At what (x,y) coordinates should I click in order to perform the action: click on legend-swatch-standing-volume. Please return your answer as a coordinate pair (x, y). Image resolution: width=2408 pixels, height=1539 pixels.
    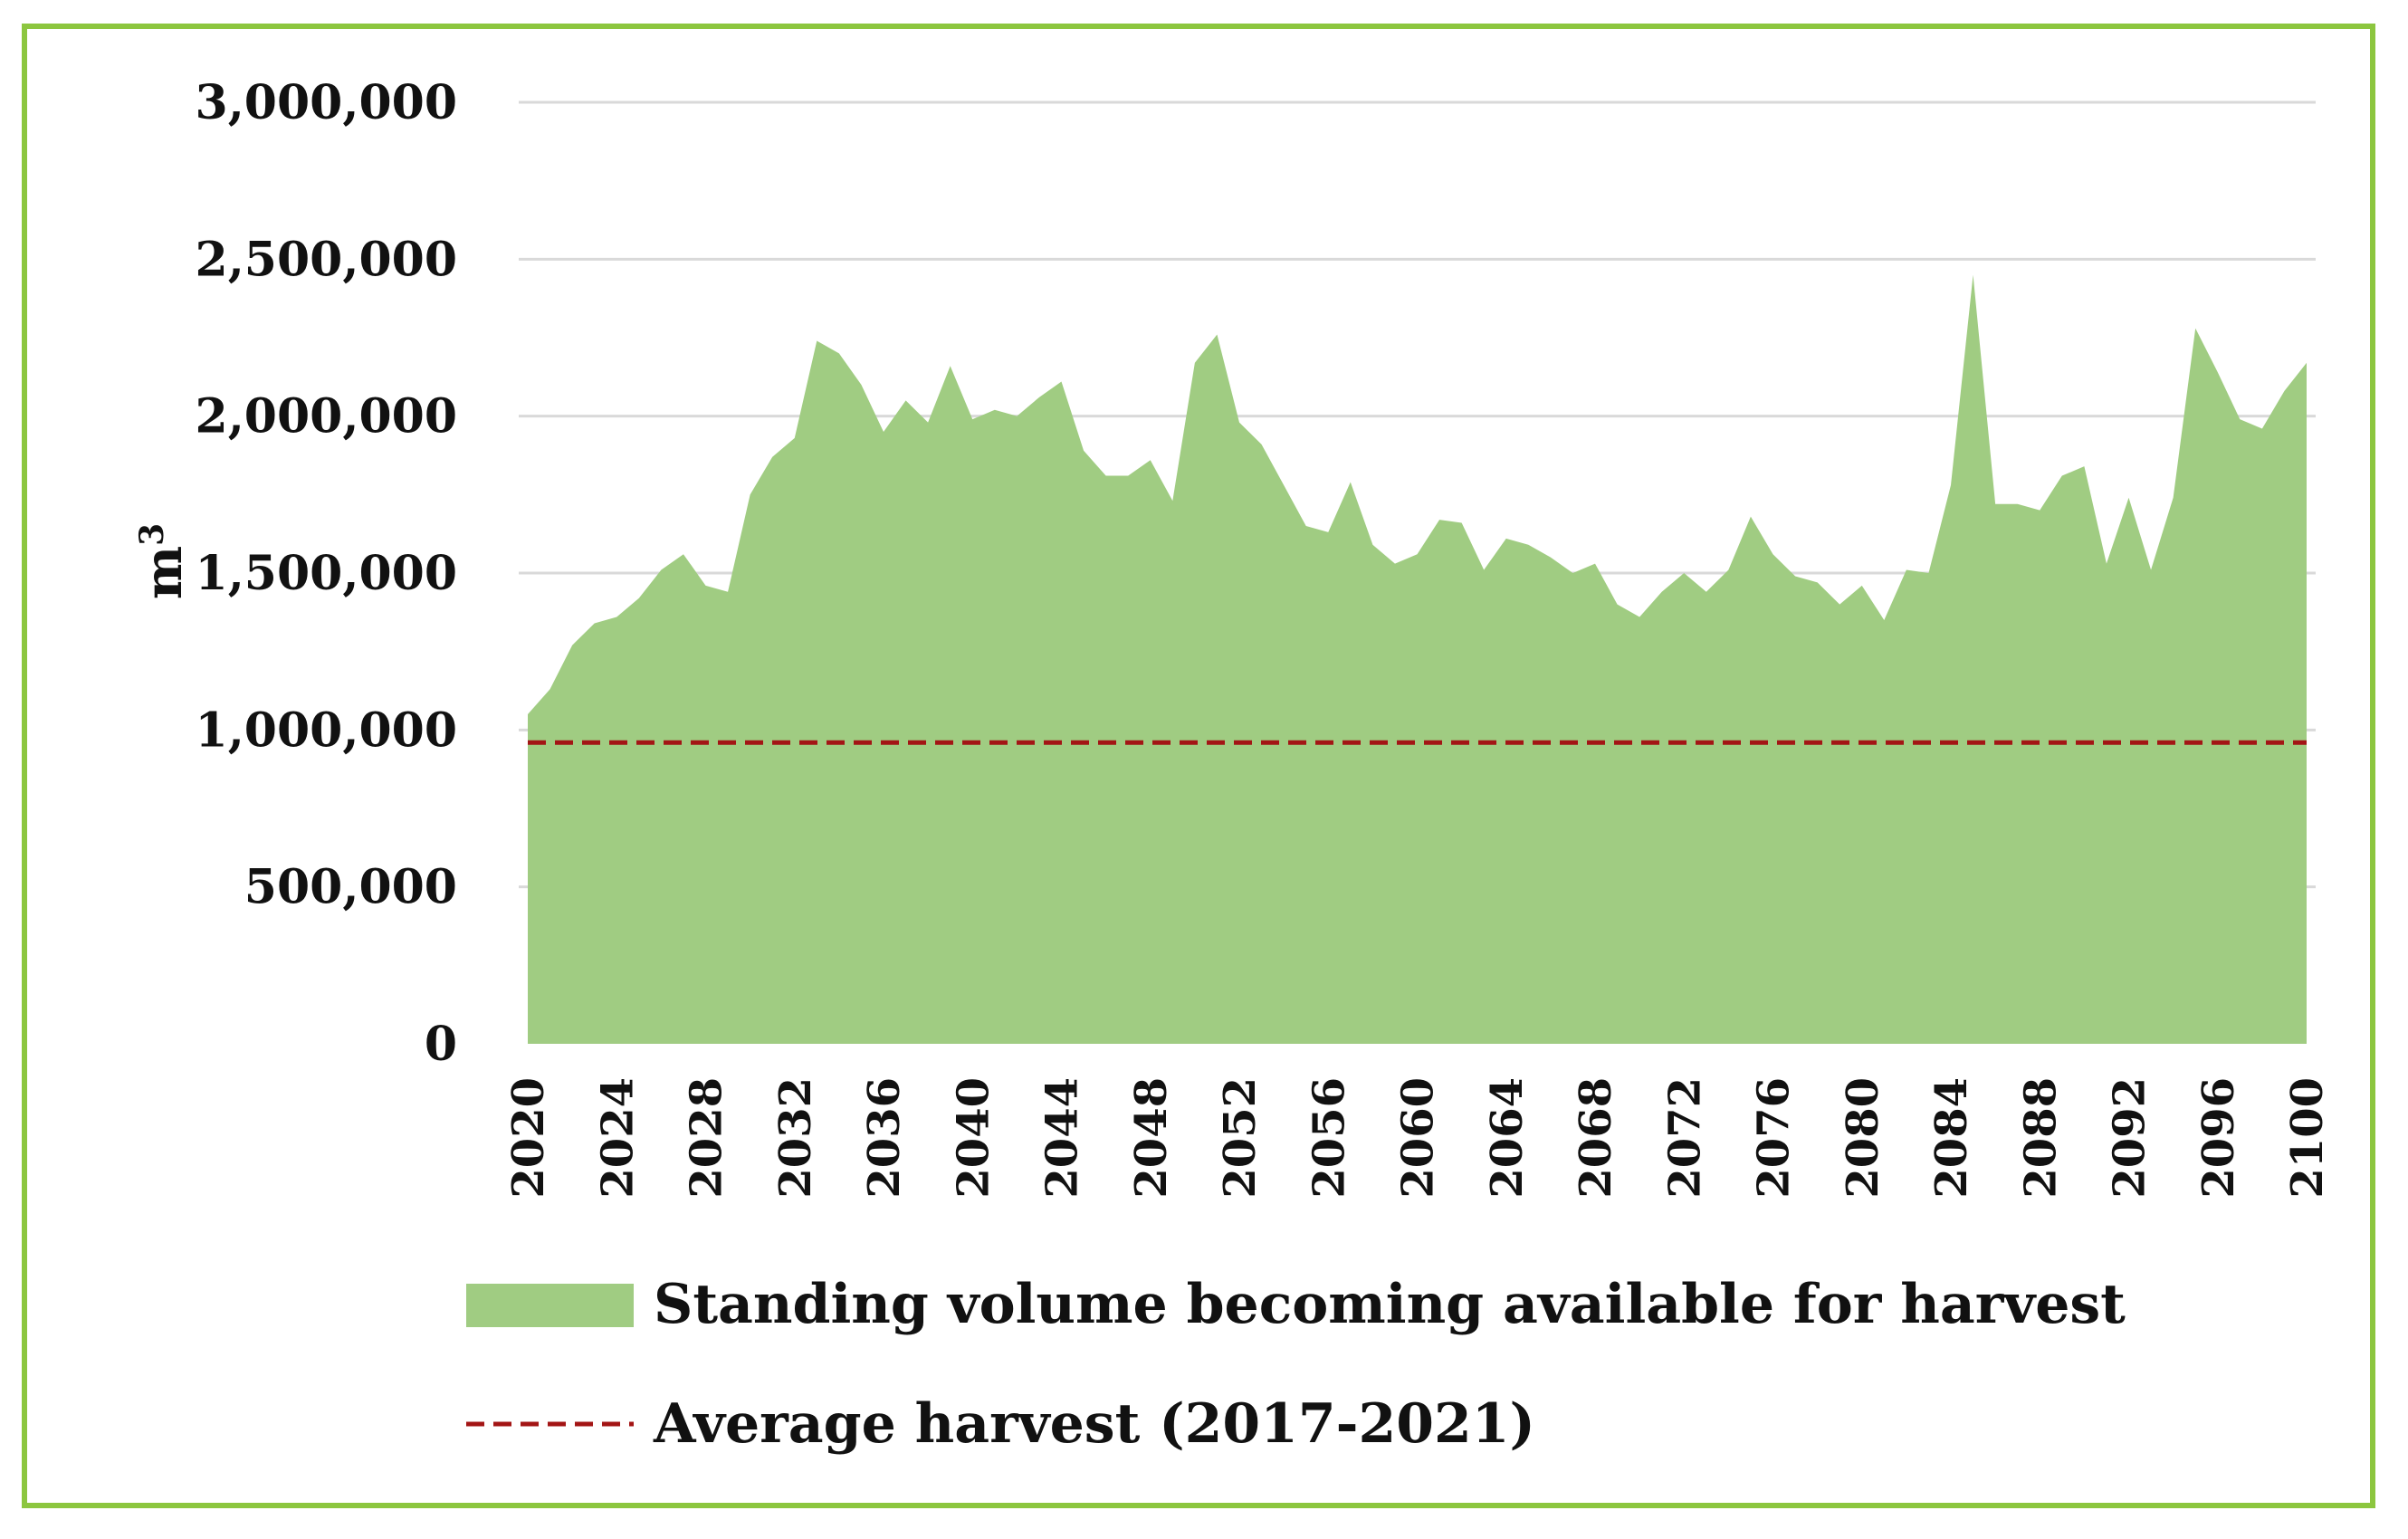
    Looking at the image, I should click on (550, 1305).